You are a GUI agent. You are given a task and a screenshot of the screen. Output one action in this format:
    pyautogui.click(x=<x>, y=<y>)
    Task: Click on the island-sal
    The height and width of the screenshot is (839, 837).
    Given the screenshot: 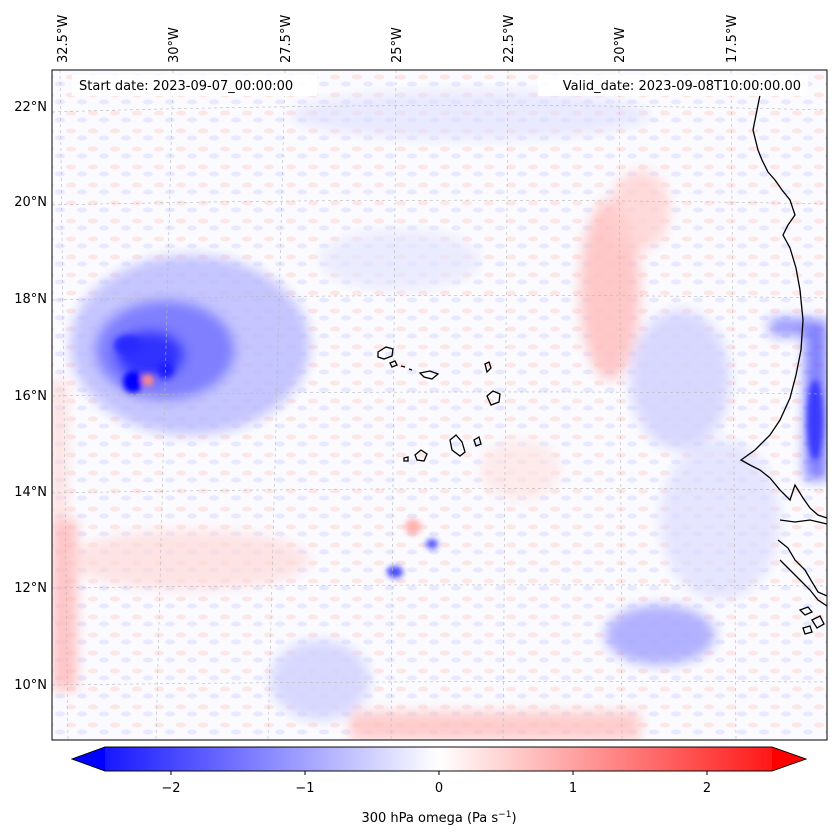 What is the action you would take?
    pyautogui.click(x=488, y=367)
    